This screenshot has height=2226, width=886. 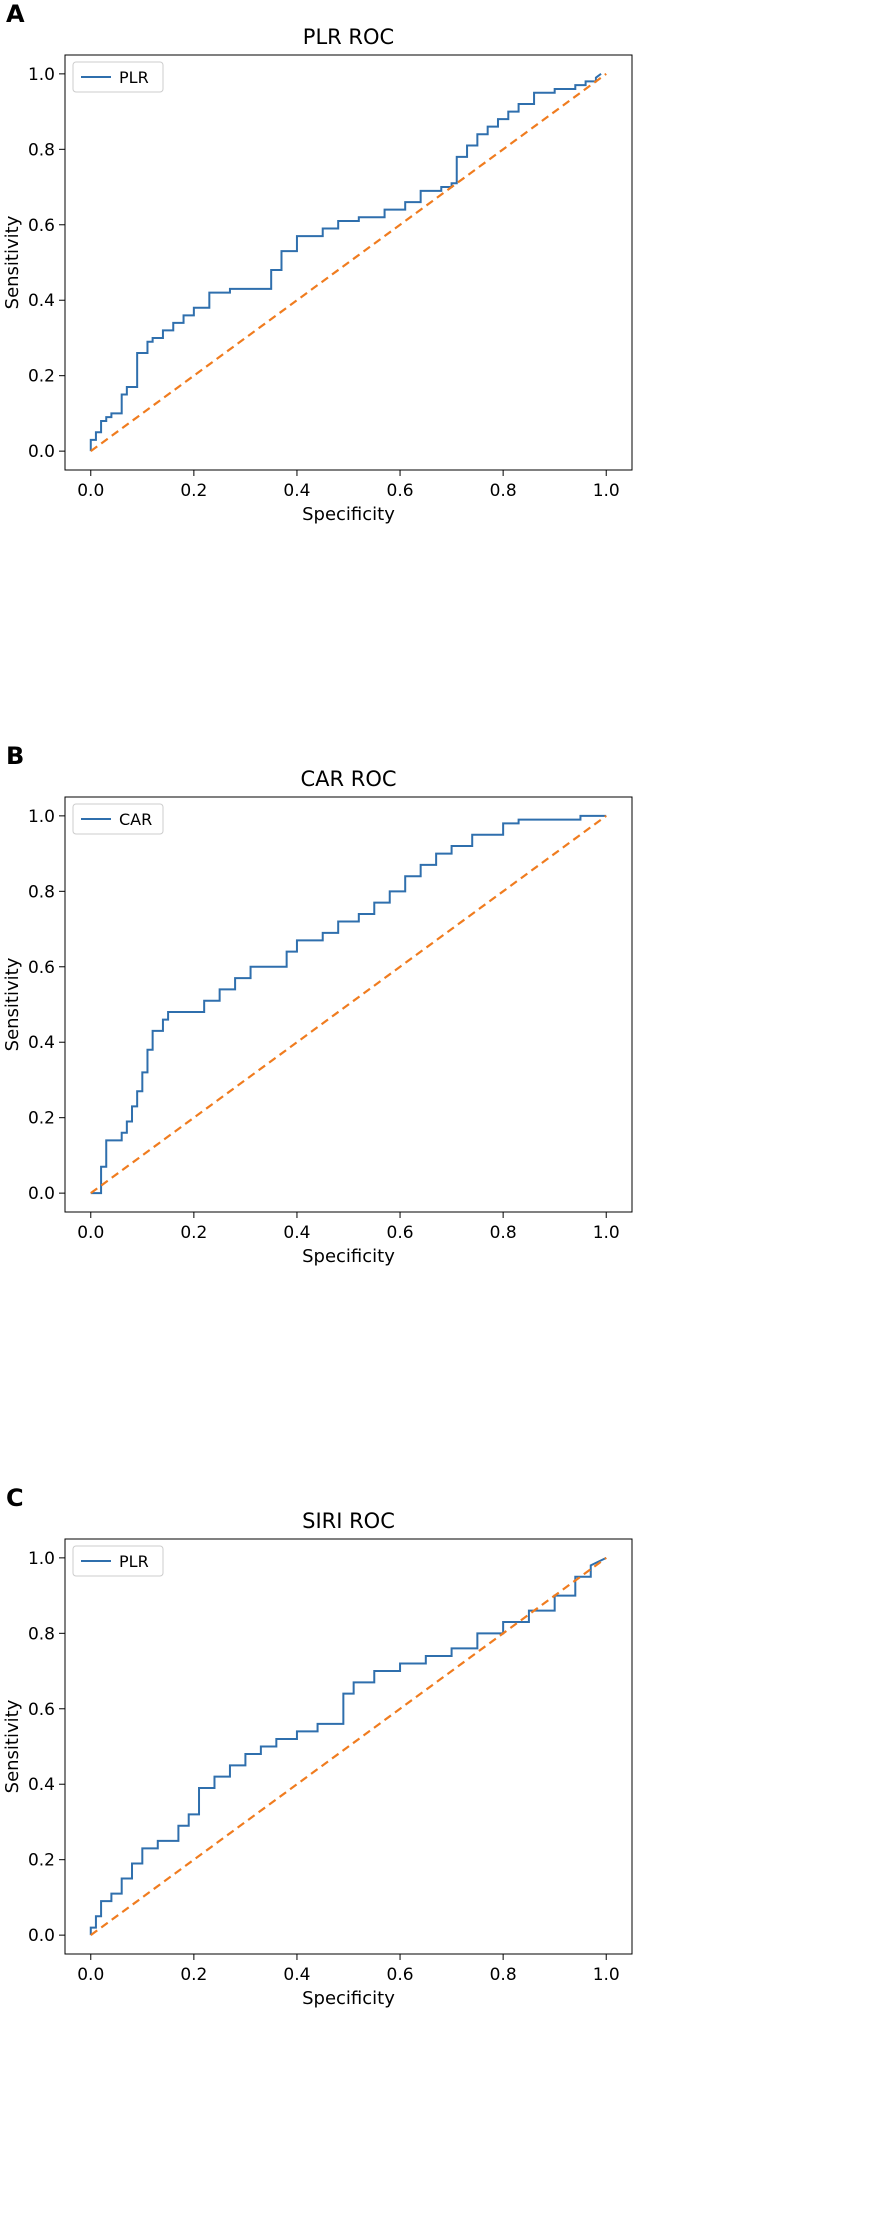 I want to click on roc-curve-plr, so click(x=345, y=262).